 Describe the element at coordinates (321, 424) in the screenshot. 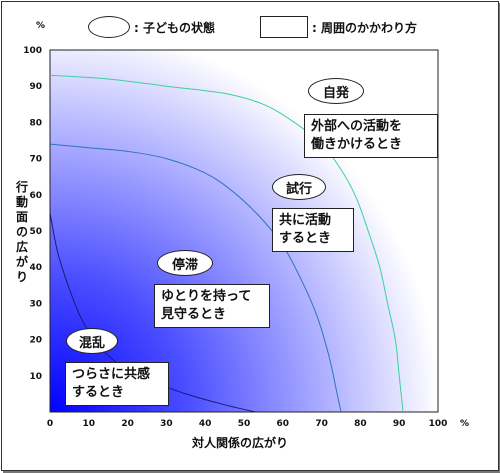

I see `x-tick-label: 70` at that location.